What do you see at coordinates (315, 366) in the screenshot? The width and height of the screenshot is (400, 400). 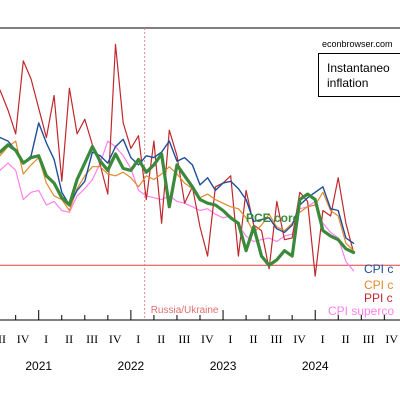 I see `x-year-label: 2024` at bounding box center [315, 366].